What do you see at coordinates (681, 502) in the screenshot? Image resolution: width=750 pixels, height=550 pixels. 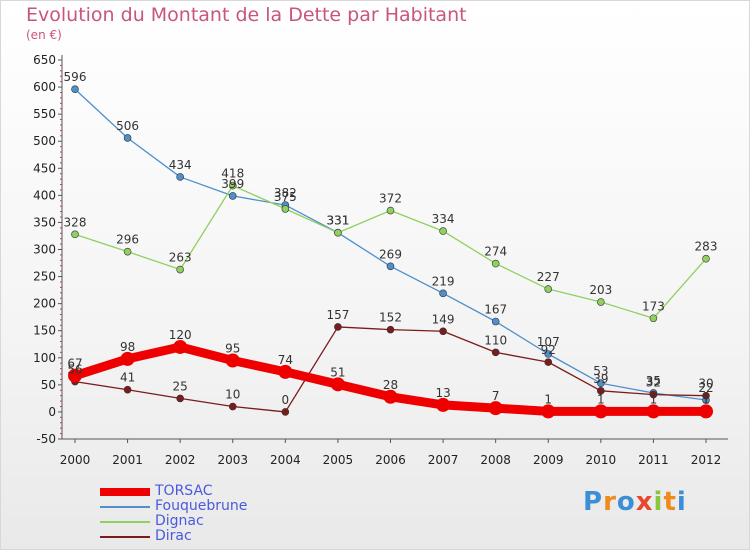 I see `brand-letter: i` at bounding box center [681, 502].